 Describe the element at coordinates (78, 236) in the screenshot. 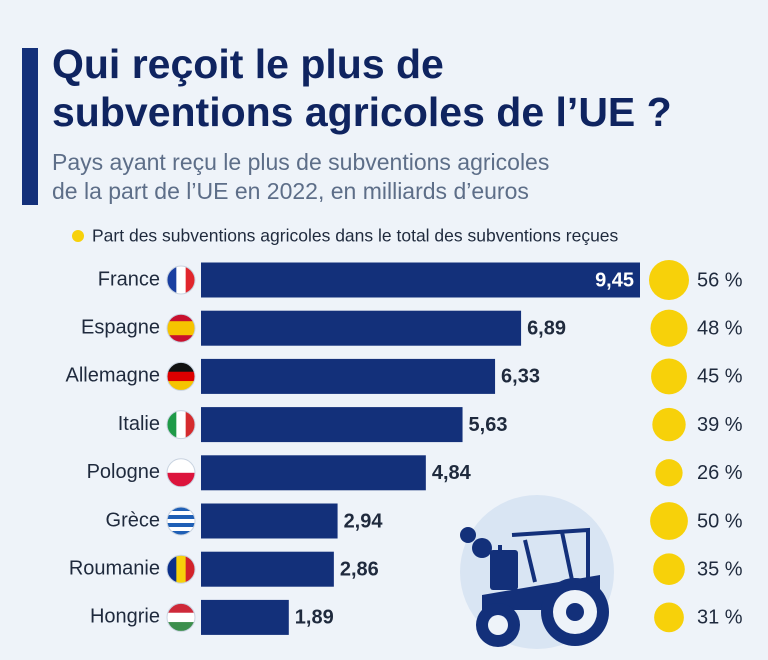

I see `legend-marker` at that location.